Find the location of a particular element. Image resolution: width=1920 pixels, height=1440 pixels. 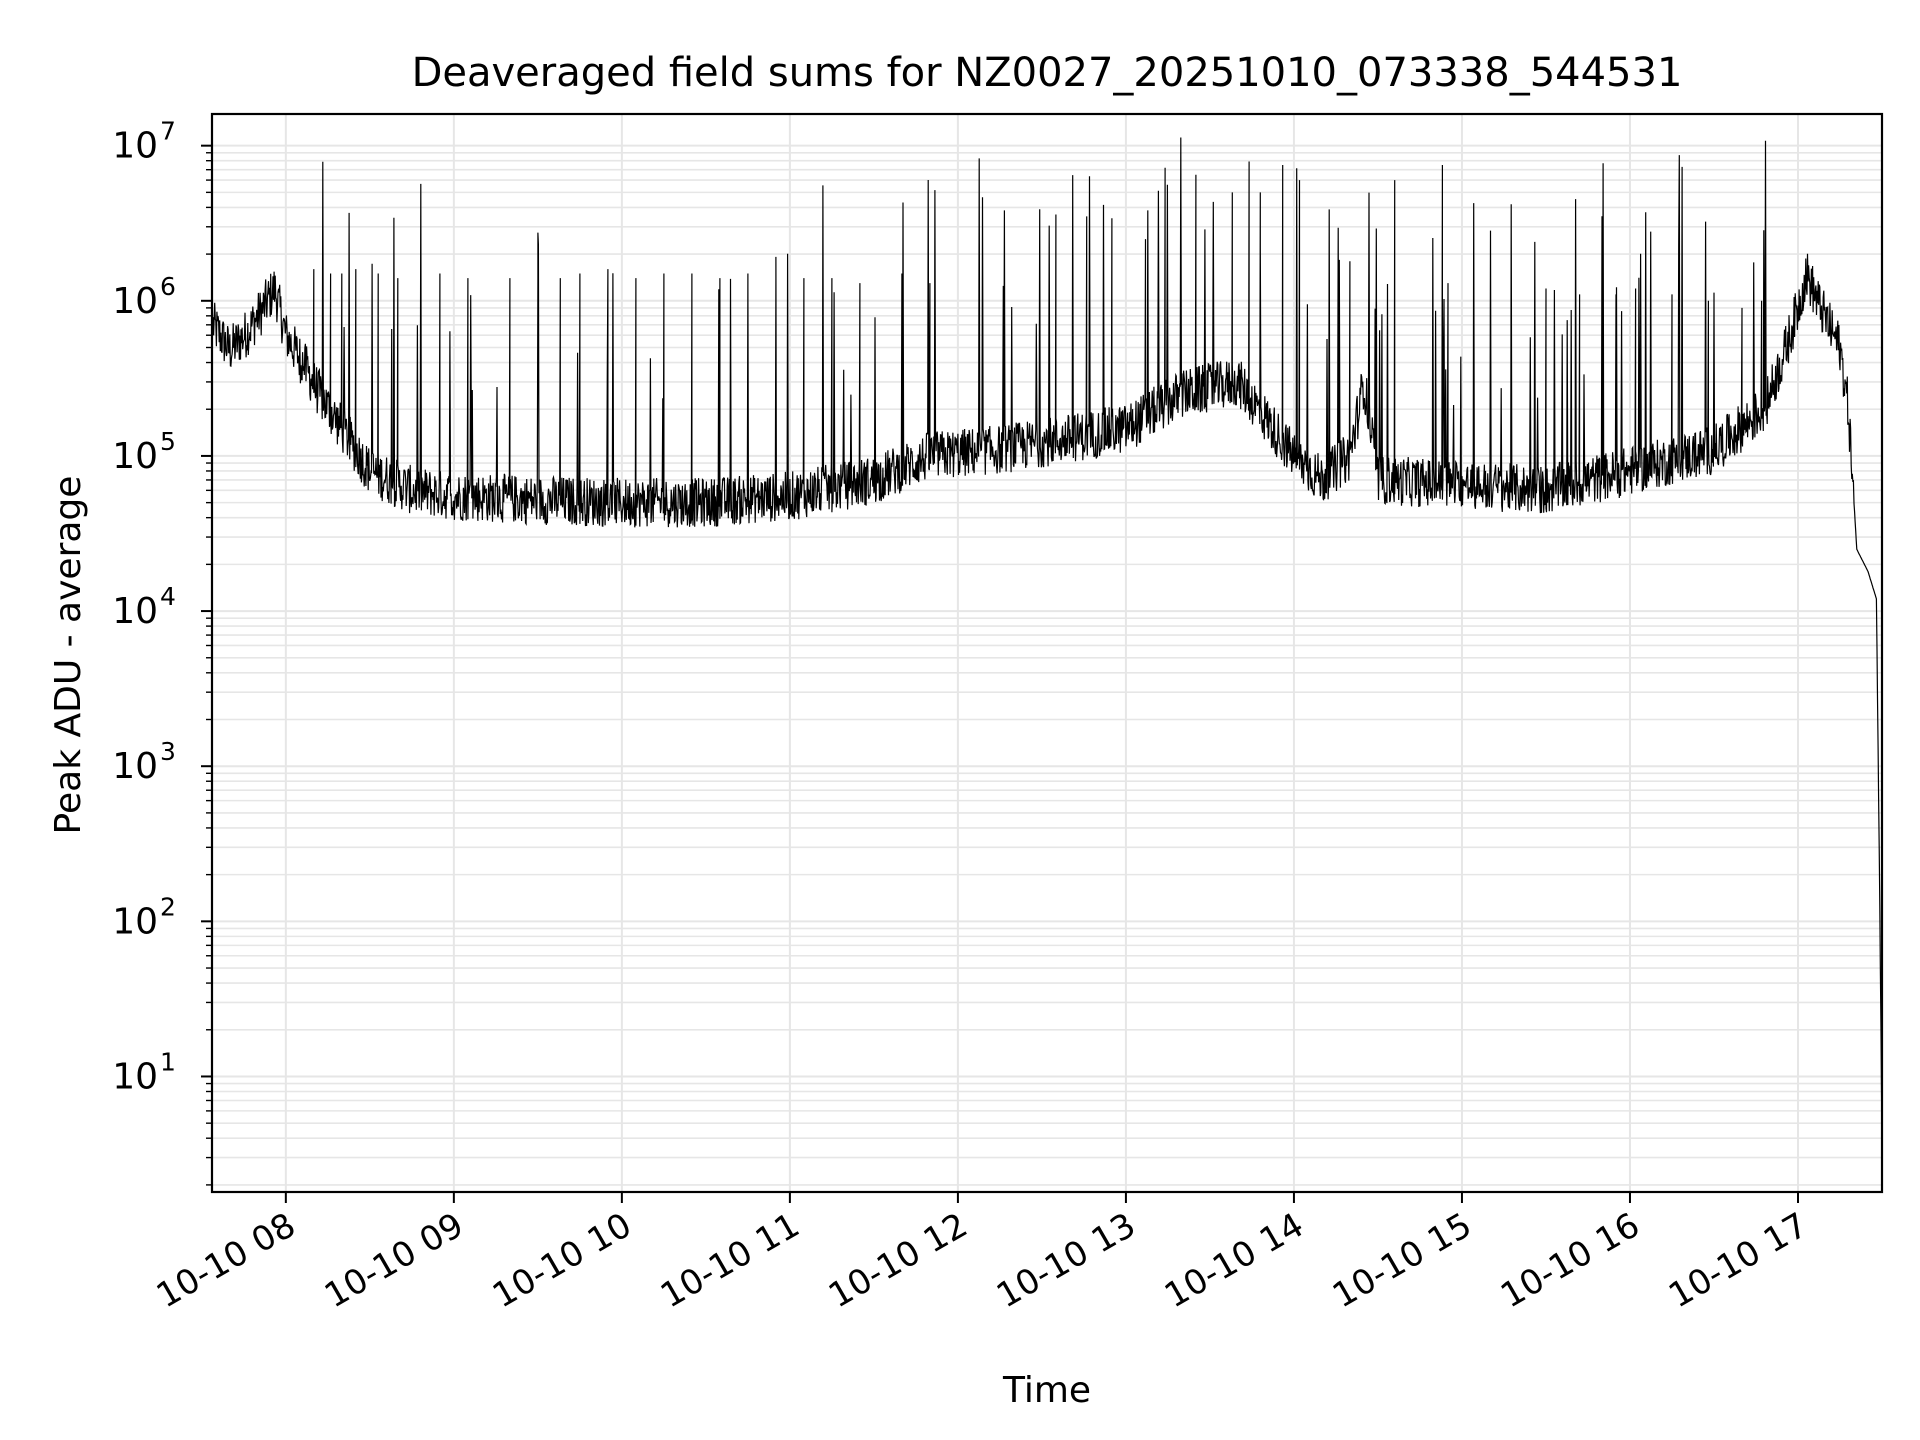

y-axis-label: Peak ADU - average is located at coordinates (68, 655).